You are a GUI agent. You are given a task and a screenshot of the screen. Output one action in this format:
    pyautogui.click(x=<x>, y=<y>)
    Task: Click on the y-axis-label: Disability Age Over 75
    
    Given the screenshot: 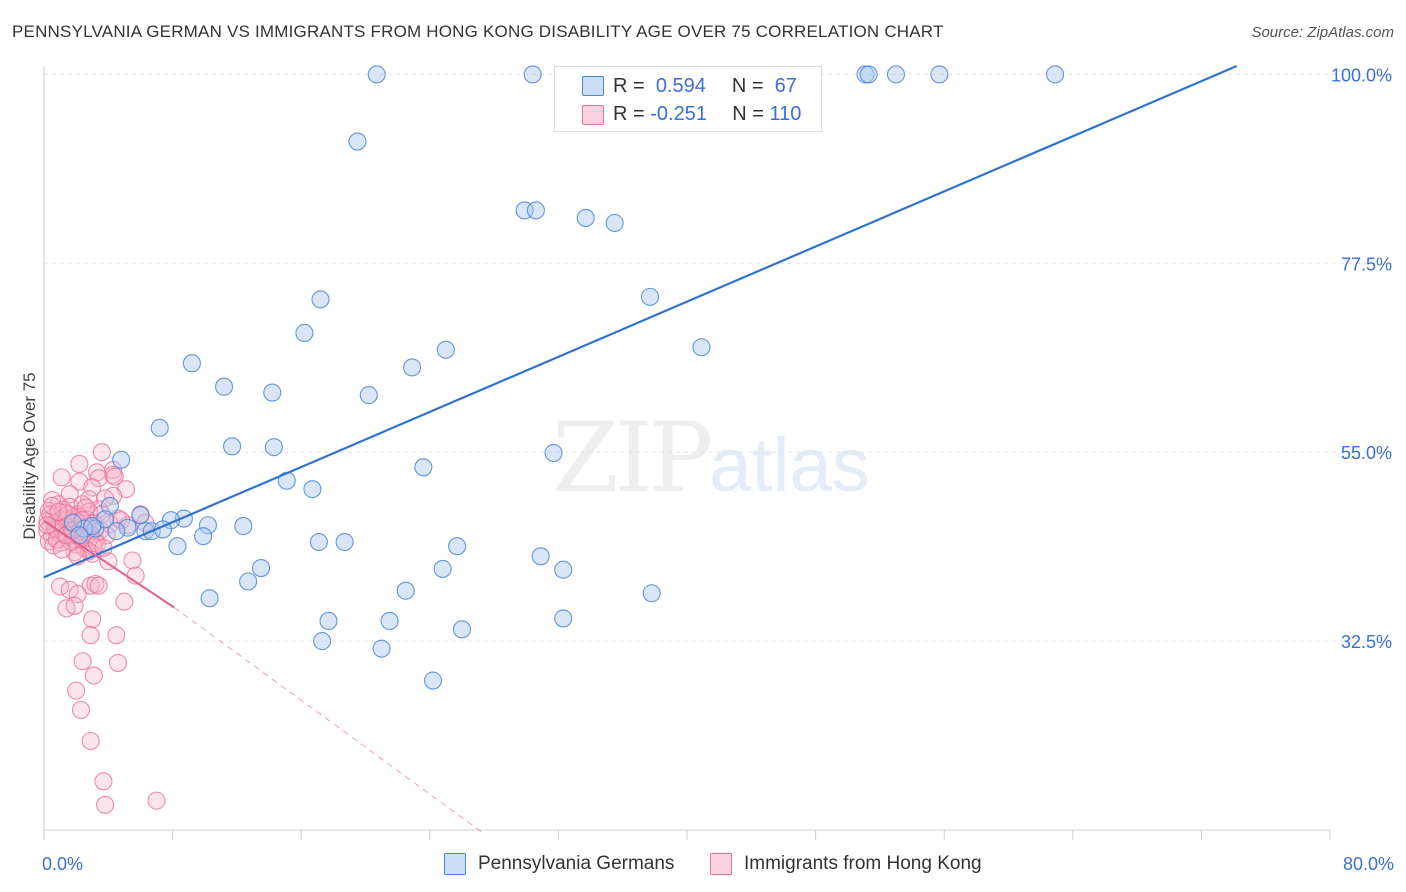 What is the action you would take?
    pyautogui.click(x=29, y=456)
    